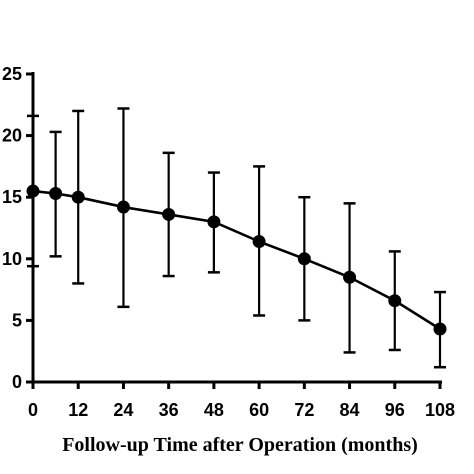 This screenshot has height=474, width=474. Describe the element at coordinates (12, 136) in the screenshot. I see `y-tick-label: 20` at that location.